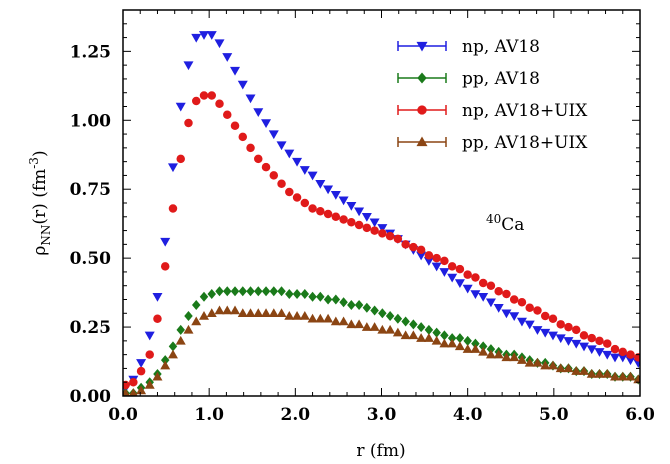  What do you see at coordinates (40, 197) in the screenshot?
I see `y-axis-title-rest: (r) (fm` at bounding box center [40, 197].